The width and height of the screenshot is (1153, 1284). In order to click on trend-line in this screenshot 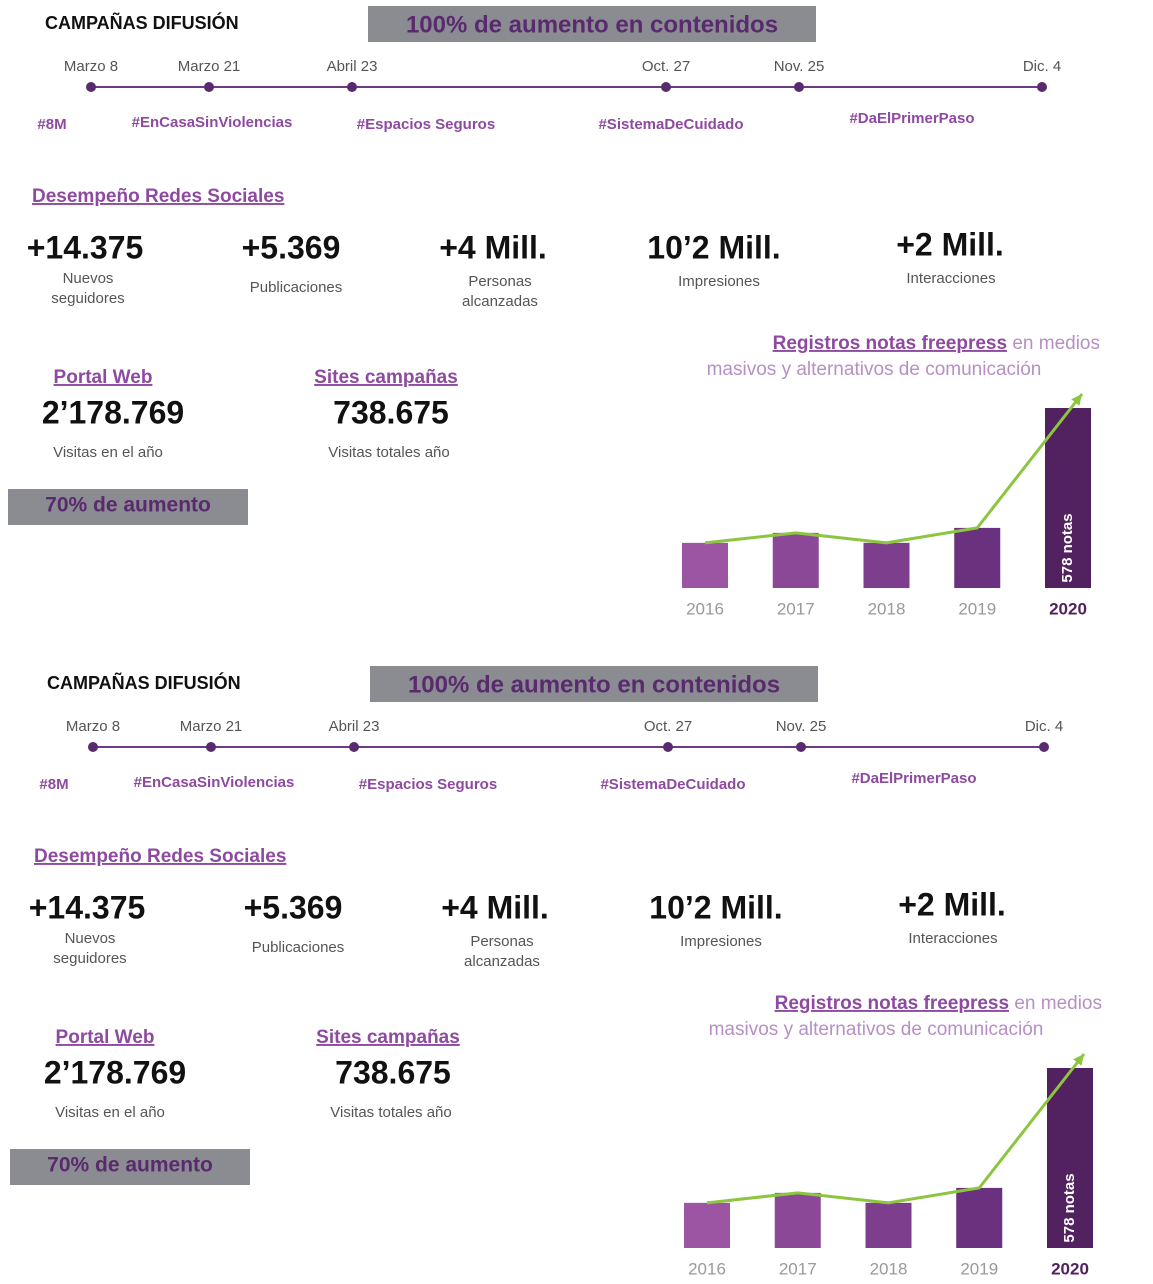, I will do `click(894, 469)`.